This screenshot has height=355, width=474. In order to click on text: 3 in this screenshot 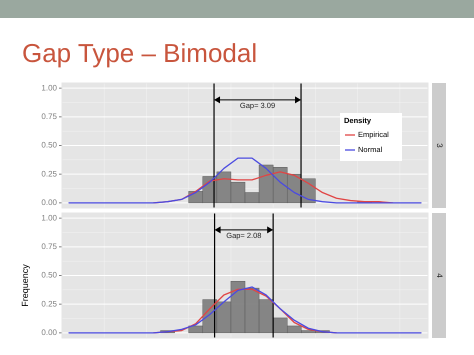, I will do `click(439, 145)`.